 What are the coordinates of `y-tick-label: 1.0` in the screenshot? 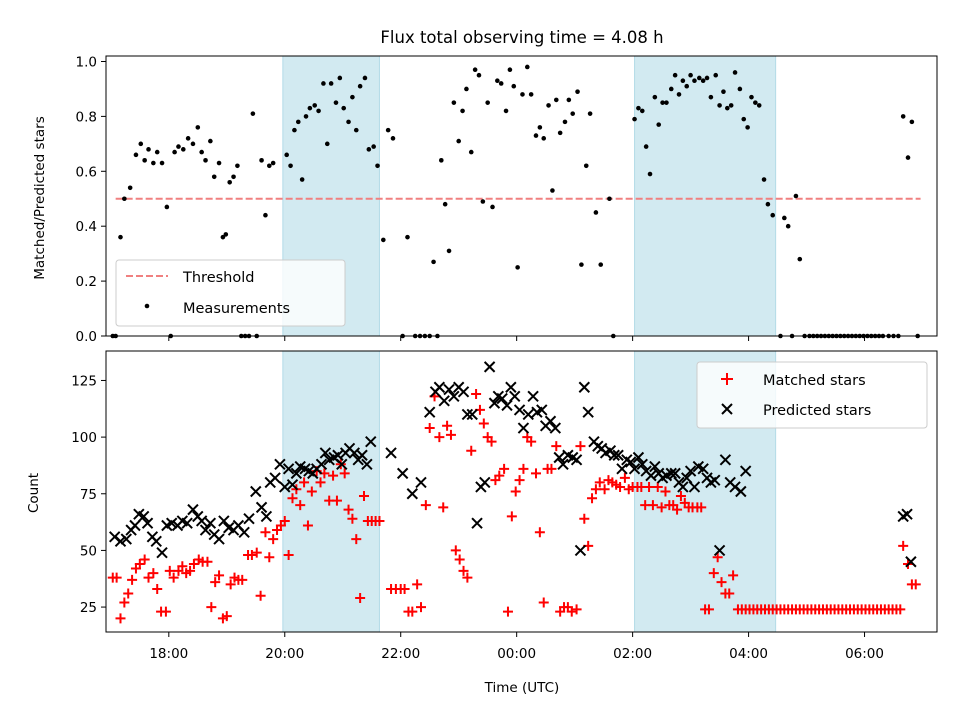 It's located at (86, 62).